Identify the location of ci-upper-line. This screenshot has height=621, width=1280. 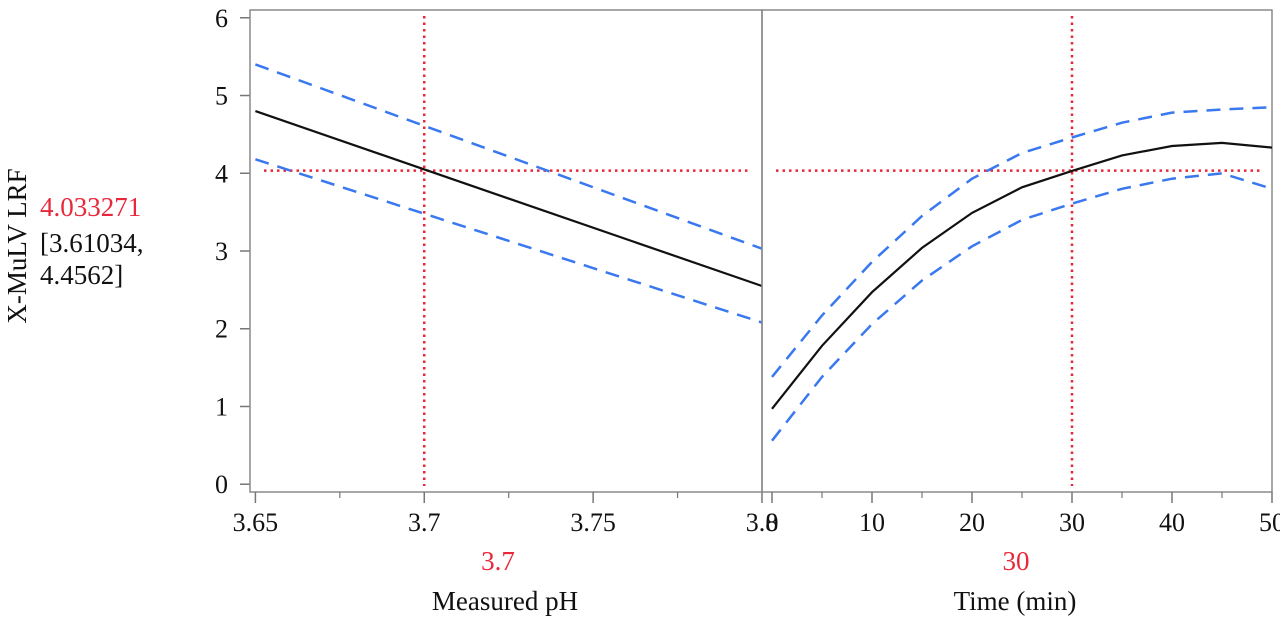
(508, 156).